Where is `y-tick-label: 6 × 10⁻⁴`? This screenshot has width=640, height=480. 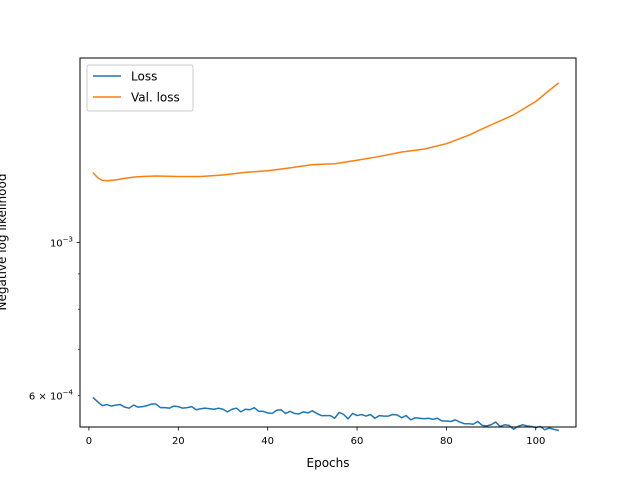
y-tick-label: 6 × 10⁻⁴ is located at coordinates (51, 395).